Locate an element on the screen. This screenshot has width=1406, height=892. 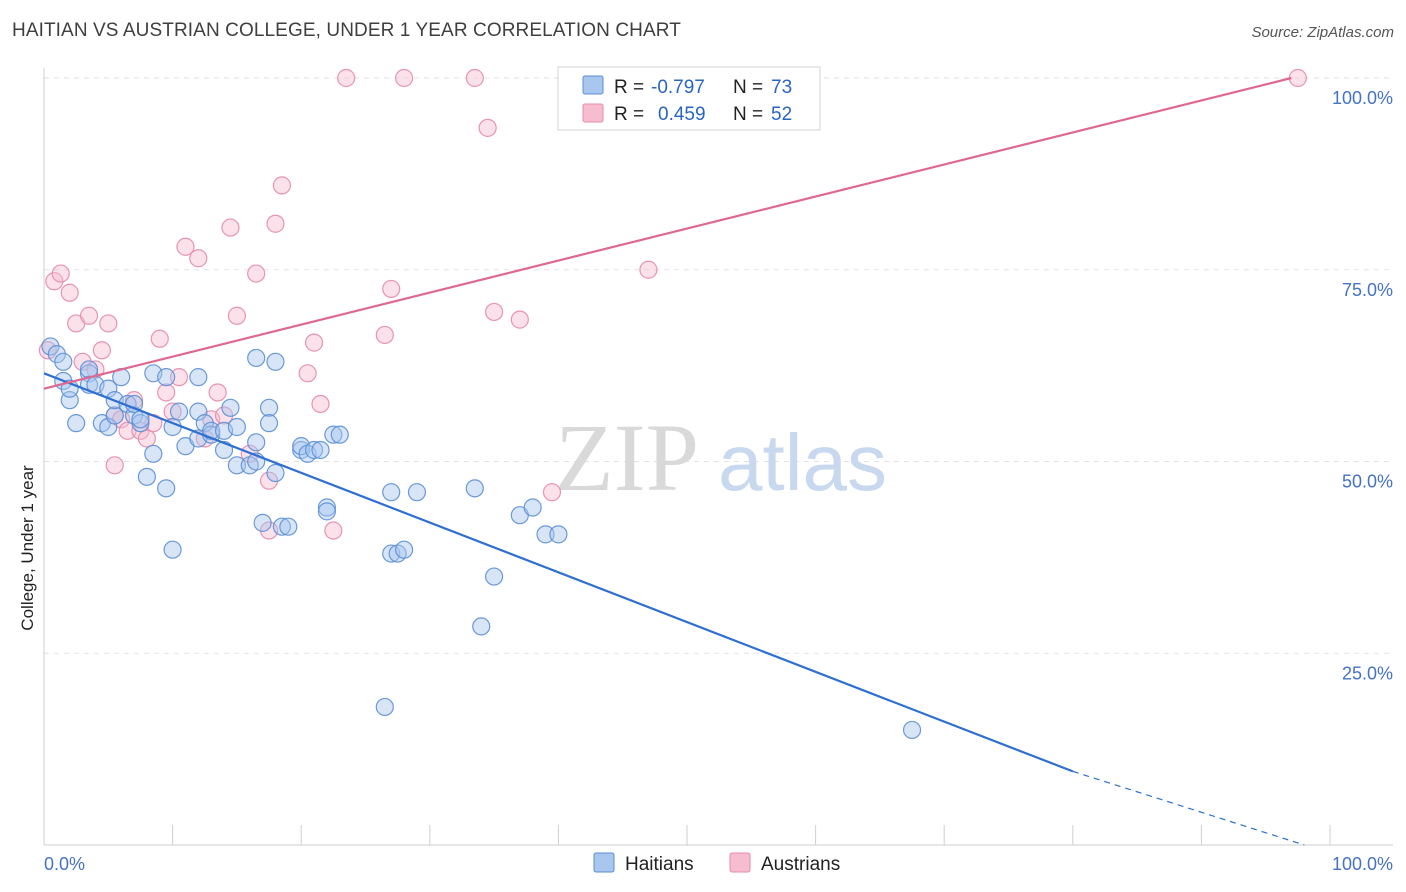
x-tick-label-max: 100.0% is located at coordinates (1362, 864).